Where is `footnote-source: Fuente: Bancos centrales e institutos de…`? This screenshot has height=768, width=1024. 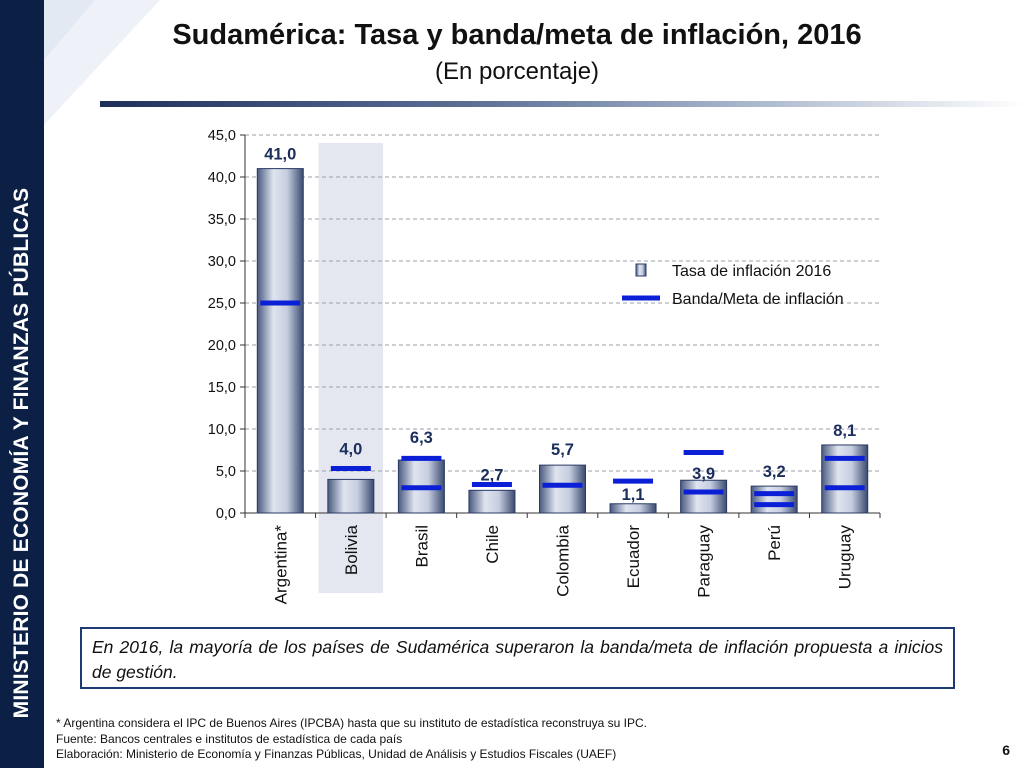
footnote-source: Fuente: Bancos centrales e institutos de… is located at coordinates (229, 738).